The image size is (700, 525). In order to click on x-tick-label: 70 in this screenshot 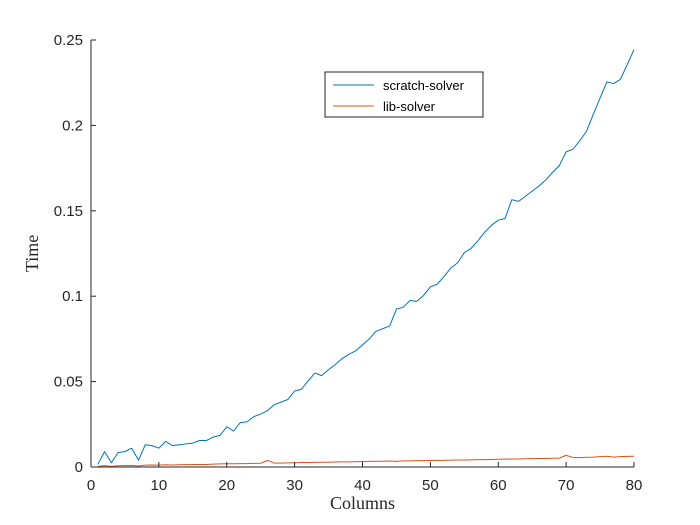, I will do `click(566, 485)`.